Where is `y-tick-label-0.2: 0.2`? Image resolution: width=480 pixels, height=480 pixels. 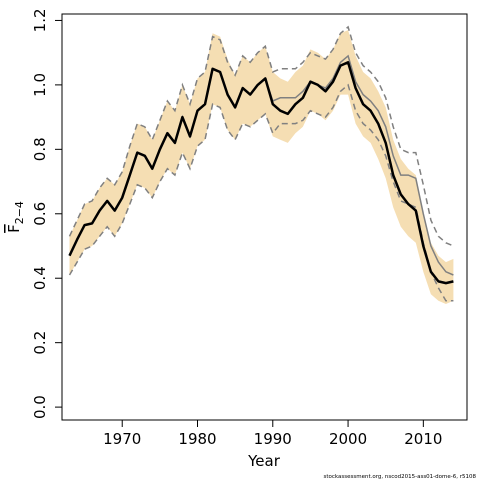 y-tick-label-0.2: 0.2 is located at coordinates (40, 343).